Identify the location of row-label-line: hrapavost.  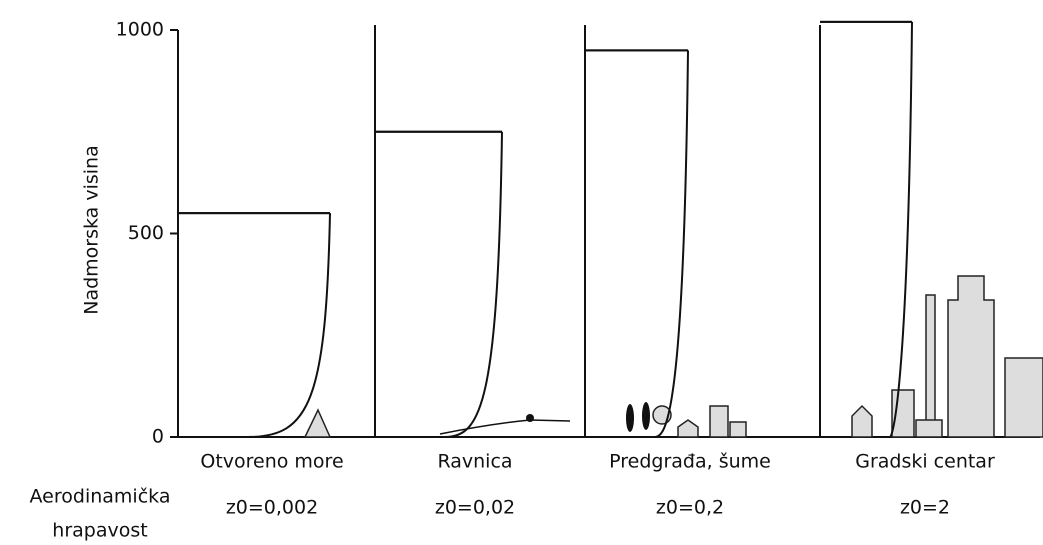
(99, 531).